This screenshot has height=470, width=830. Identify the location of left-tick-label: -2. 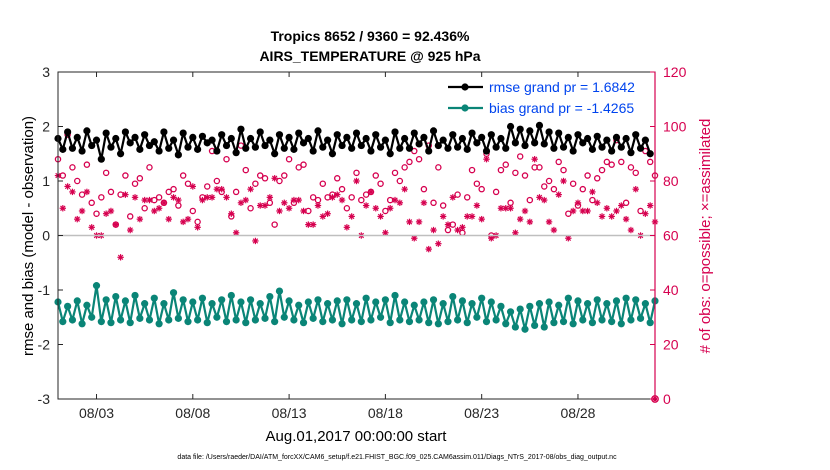
(44, 345).